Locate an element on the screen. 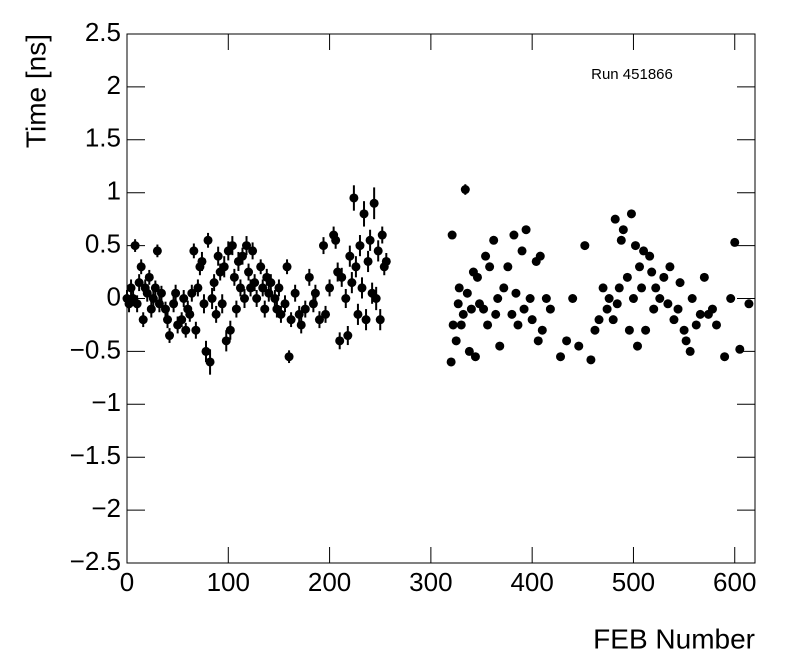  y-tick-label: 1 is located at coordinates (114, 191).